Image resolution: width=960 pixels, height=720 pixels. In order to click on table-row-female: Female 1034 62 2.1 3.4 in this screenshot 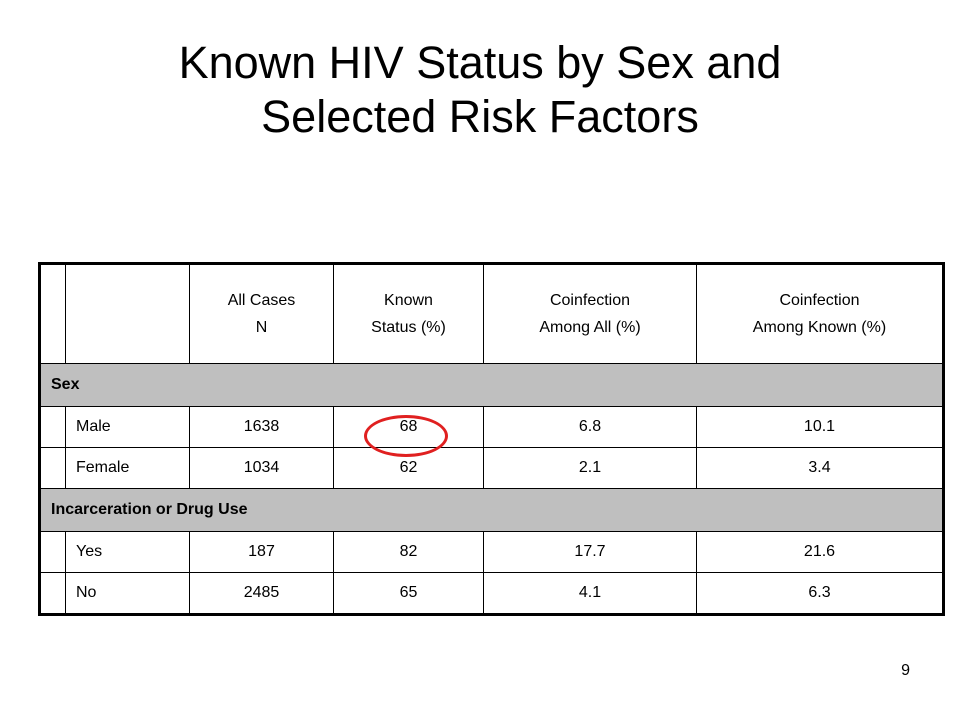, I will do `click(491, 468)`.